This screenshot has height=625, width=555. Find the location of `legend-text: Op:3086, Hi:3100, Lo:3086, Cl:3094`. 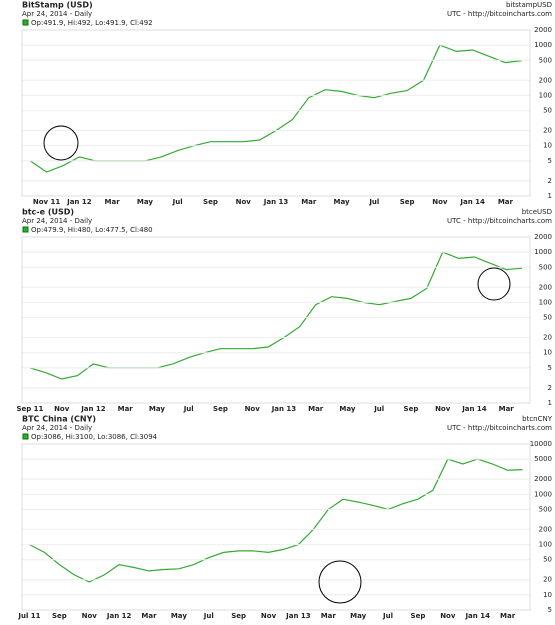

legend-text: Op:3086, Hi:3100, Lo:3086, Cl:3094 is located at coordinates (94, 437).